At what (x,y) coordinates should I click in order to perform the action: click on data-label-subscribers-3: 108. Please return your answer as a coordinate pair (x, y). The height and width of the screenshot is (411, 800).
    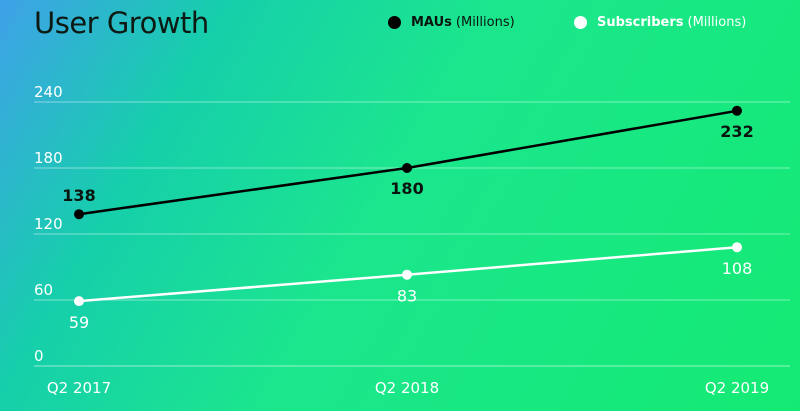
    Looking at the image, I should click on (737, 268).